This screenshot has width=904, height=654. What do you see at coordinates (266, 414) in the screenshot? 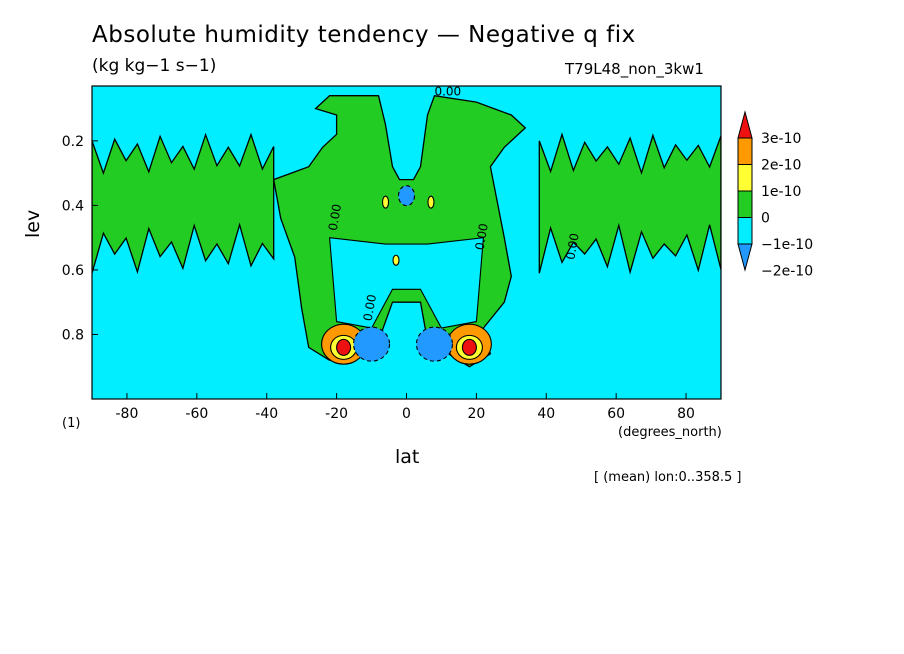
I see `x-tick-label: -40` at bounding box center [266, 414].